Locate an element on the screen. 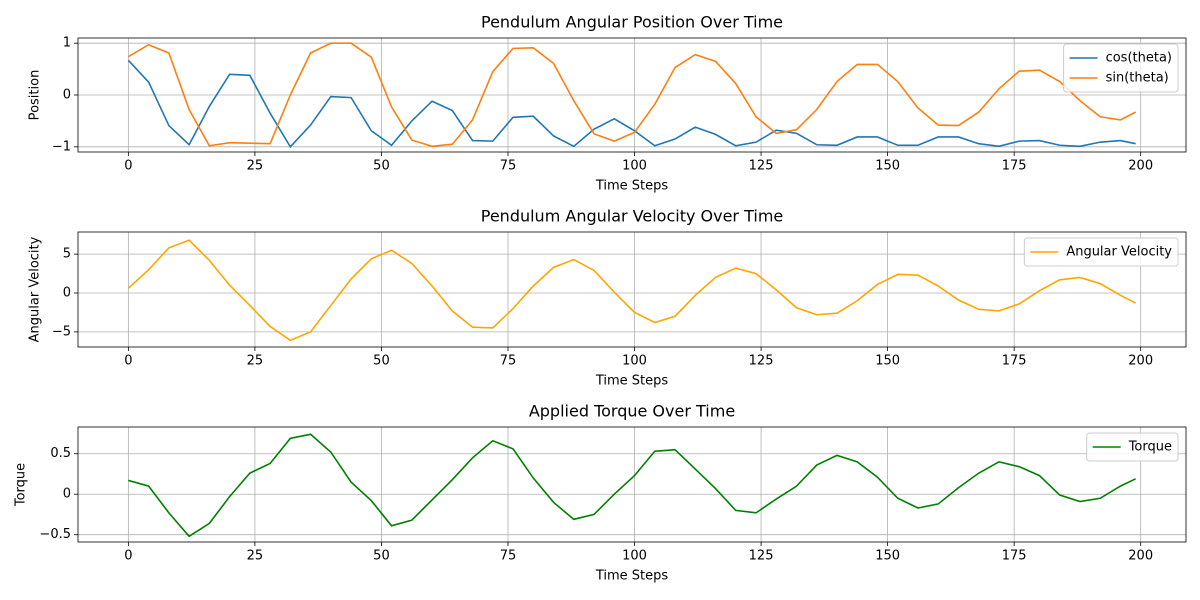  y-tick-label: 0.5 is located at coordinates (60, 453).